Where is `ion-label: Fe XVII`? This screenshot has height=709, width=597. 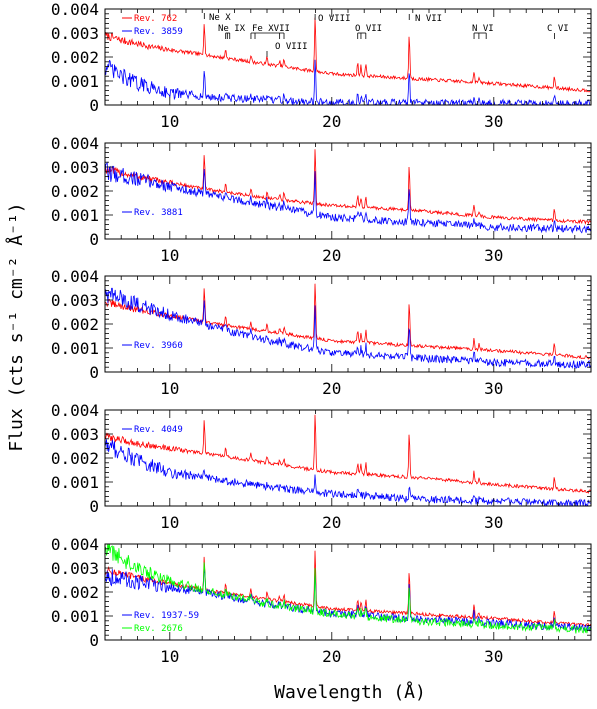
ion-label: Fe XVII is located at coordinates (271, 29).